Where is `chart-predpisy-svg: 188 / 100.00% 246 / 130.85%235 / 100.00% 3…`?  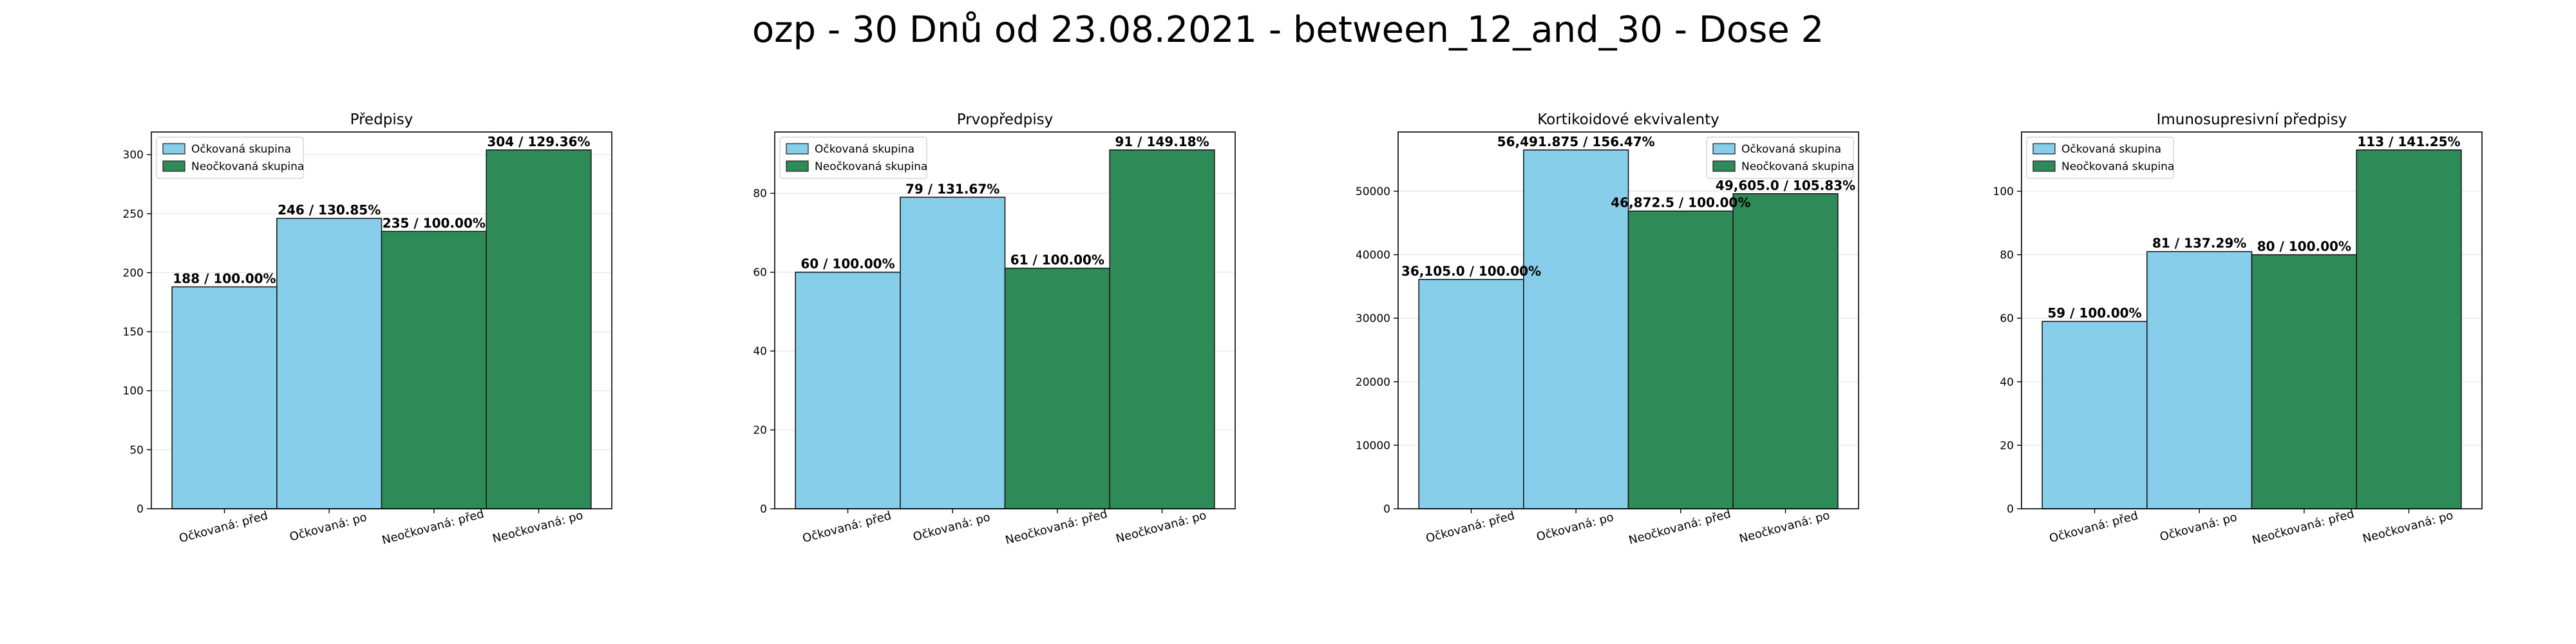 chart-predpisy-svg: 188 / 100.00% 246 / 130.85%235 / 100.00% 3… is located at coordinates (367, 329).